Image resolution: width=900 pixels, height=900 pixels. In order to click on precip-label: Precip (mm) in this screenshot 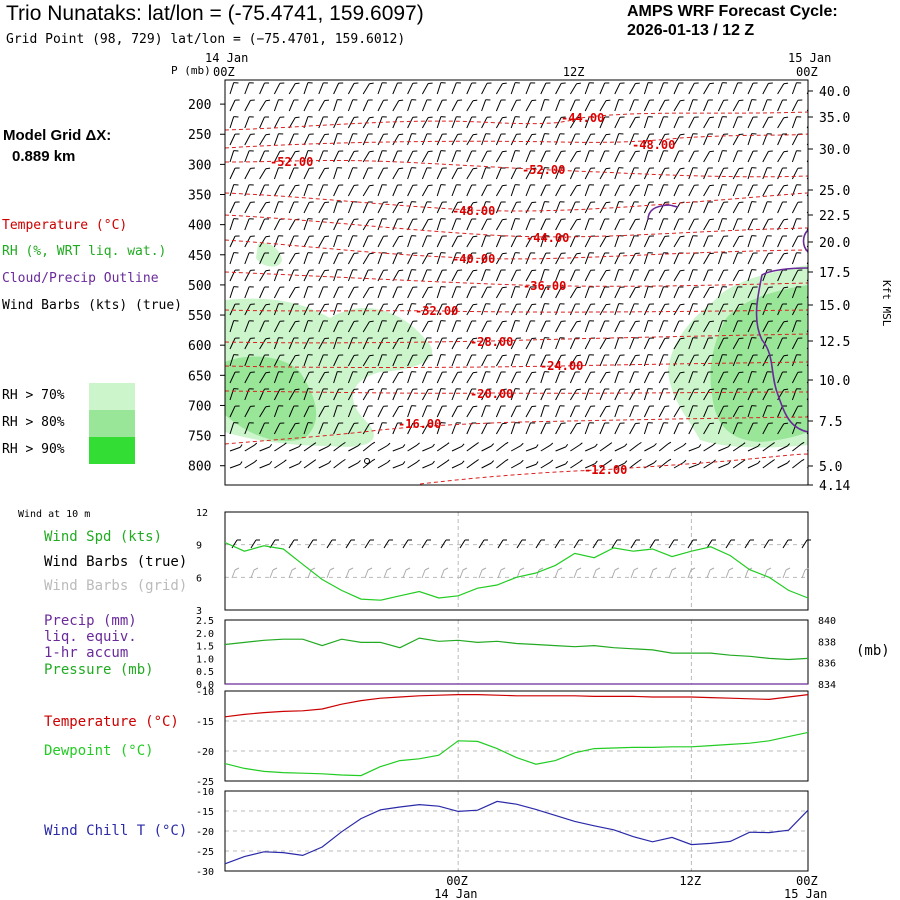, I will do `click(90, 621)`.